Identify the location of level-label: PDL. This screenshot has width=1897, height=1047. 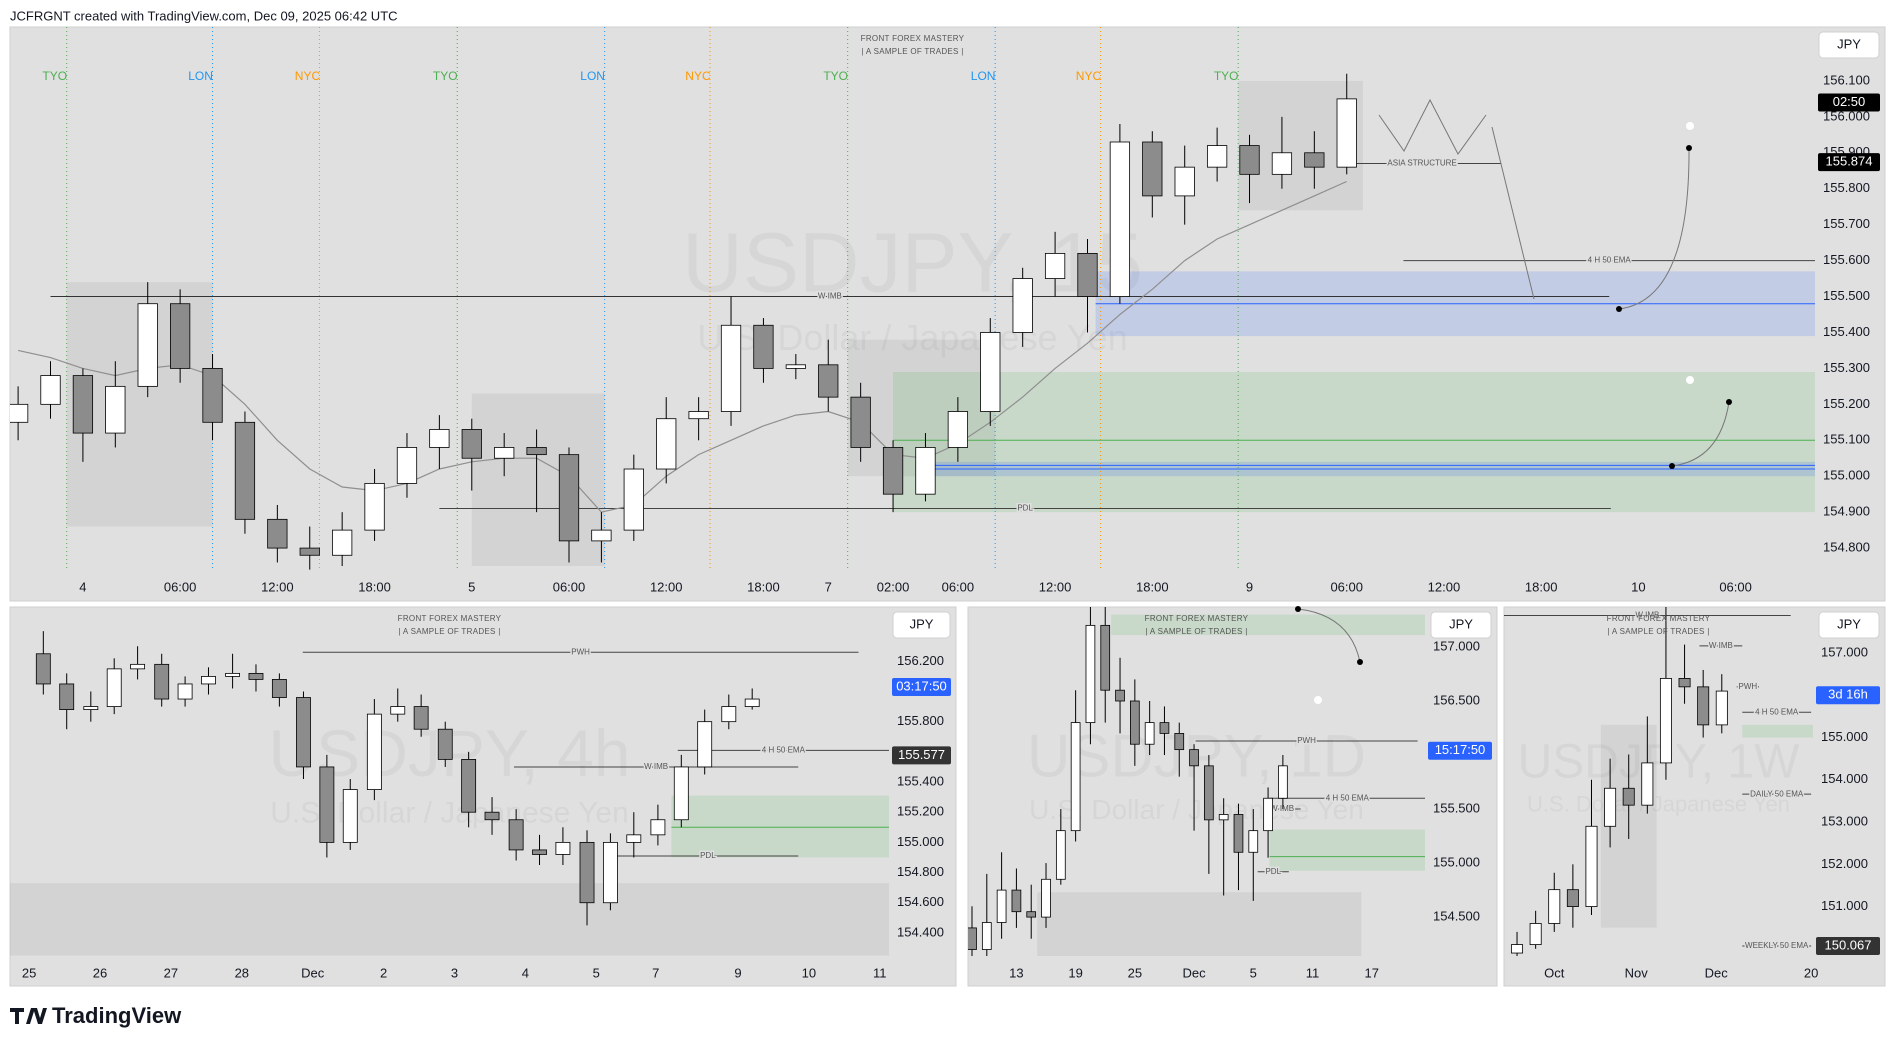
(708, 855).